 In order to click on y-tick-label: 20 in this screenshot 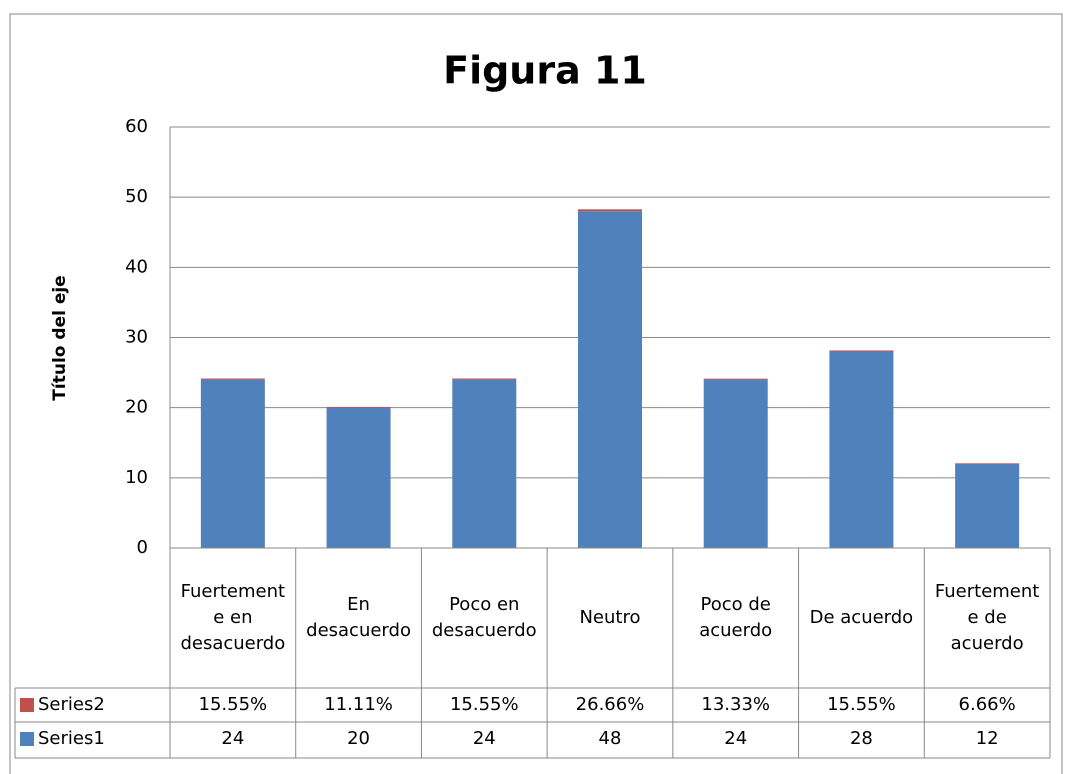, I will do `click(136, 407)`.